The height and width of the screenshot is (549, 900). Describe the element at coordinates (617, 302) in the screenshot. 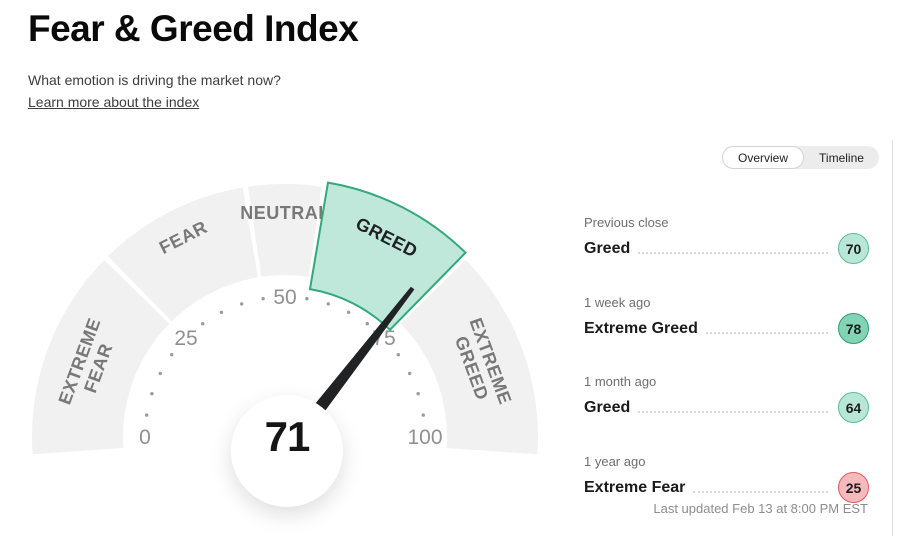

I see `history-period-label: 1 week ago` at that location.